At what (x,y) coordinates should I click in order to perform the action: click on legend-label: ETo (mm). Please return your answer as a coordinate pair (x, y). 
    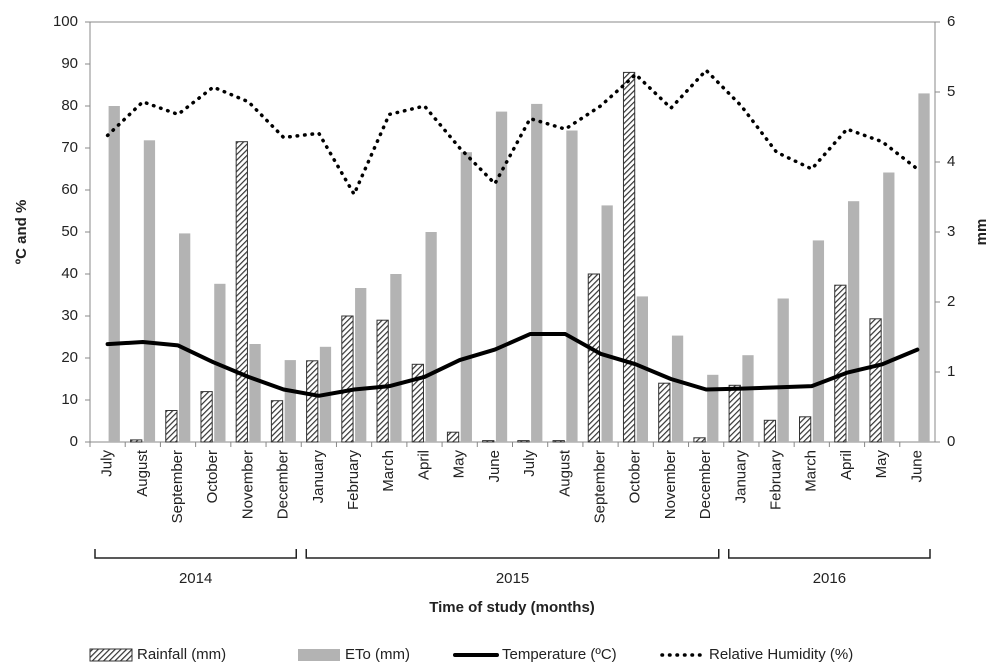
    Looking at the image, I should click on (377, 654).